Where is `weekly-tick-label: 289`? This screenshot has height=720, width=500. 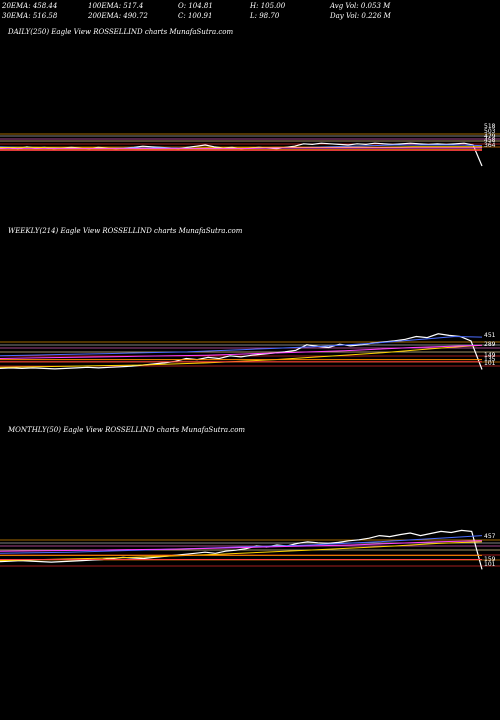 weekly-tick-label: 289 is located at coordinates (490, 344).